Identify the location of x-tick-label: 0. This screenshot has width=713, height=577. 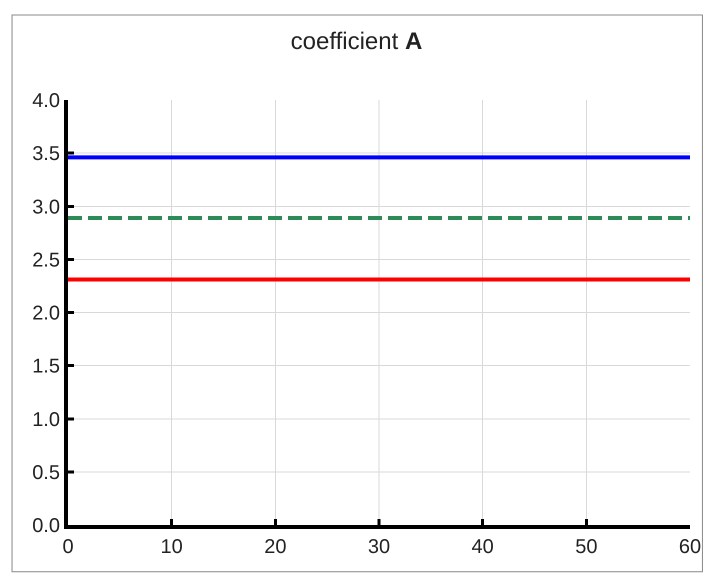
(68, 547).